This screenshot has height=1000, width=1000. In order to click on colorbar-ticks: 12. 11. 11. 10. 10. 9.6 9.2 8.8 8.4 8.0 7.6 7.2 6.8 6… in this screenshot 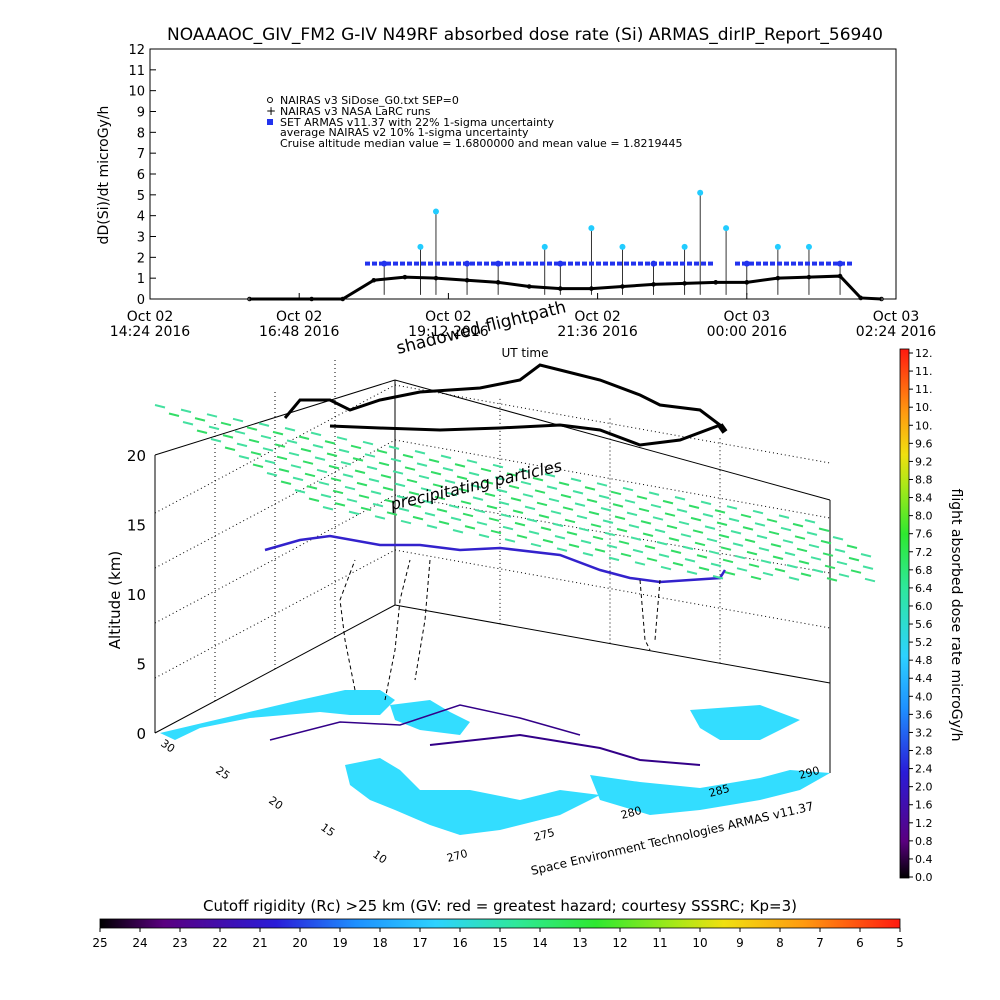, I will do `click(921, 615)`.